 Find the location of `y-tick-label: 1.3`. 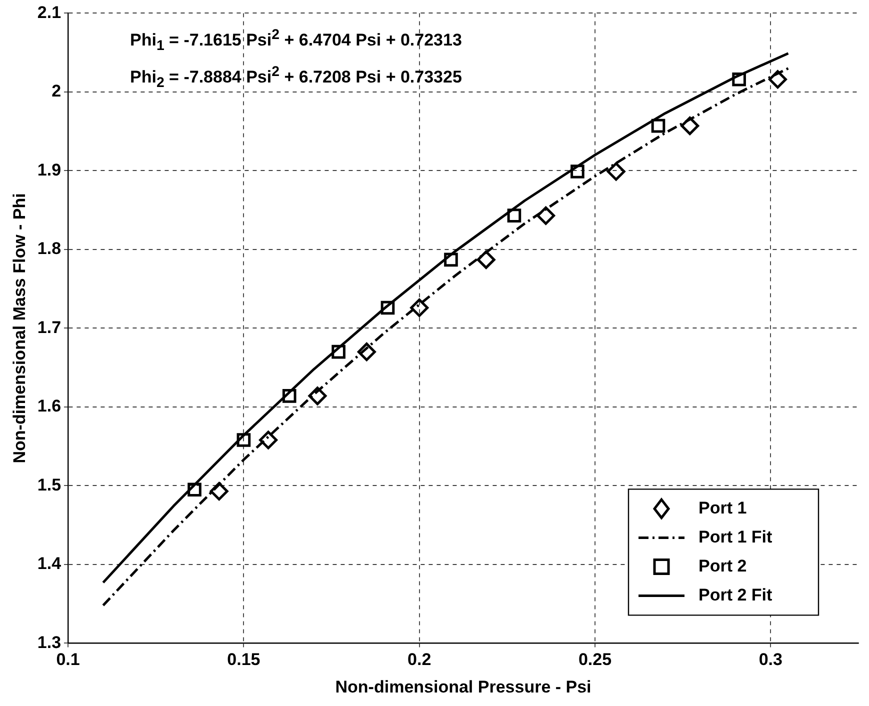

y-tick-label: 1.3 is located at coordinates (49, 642).